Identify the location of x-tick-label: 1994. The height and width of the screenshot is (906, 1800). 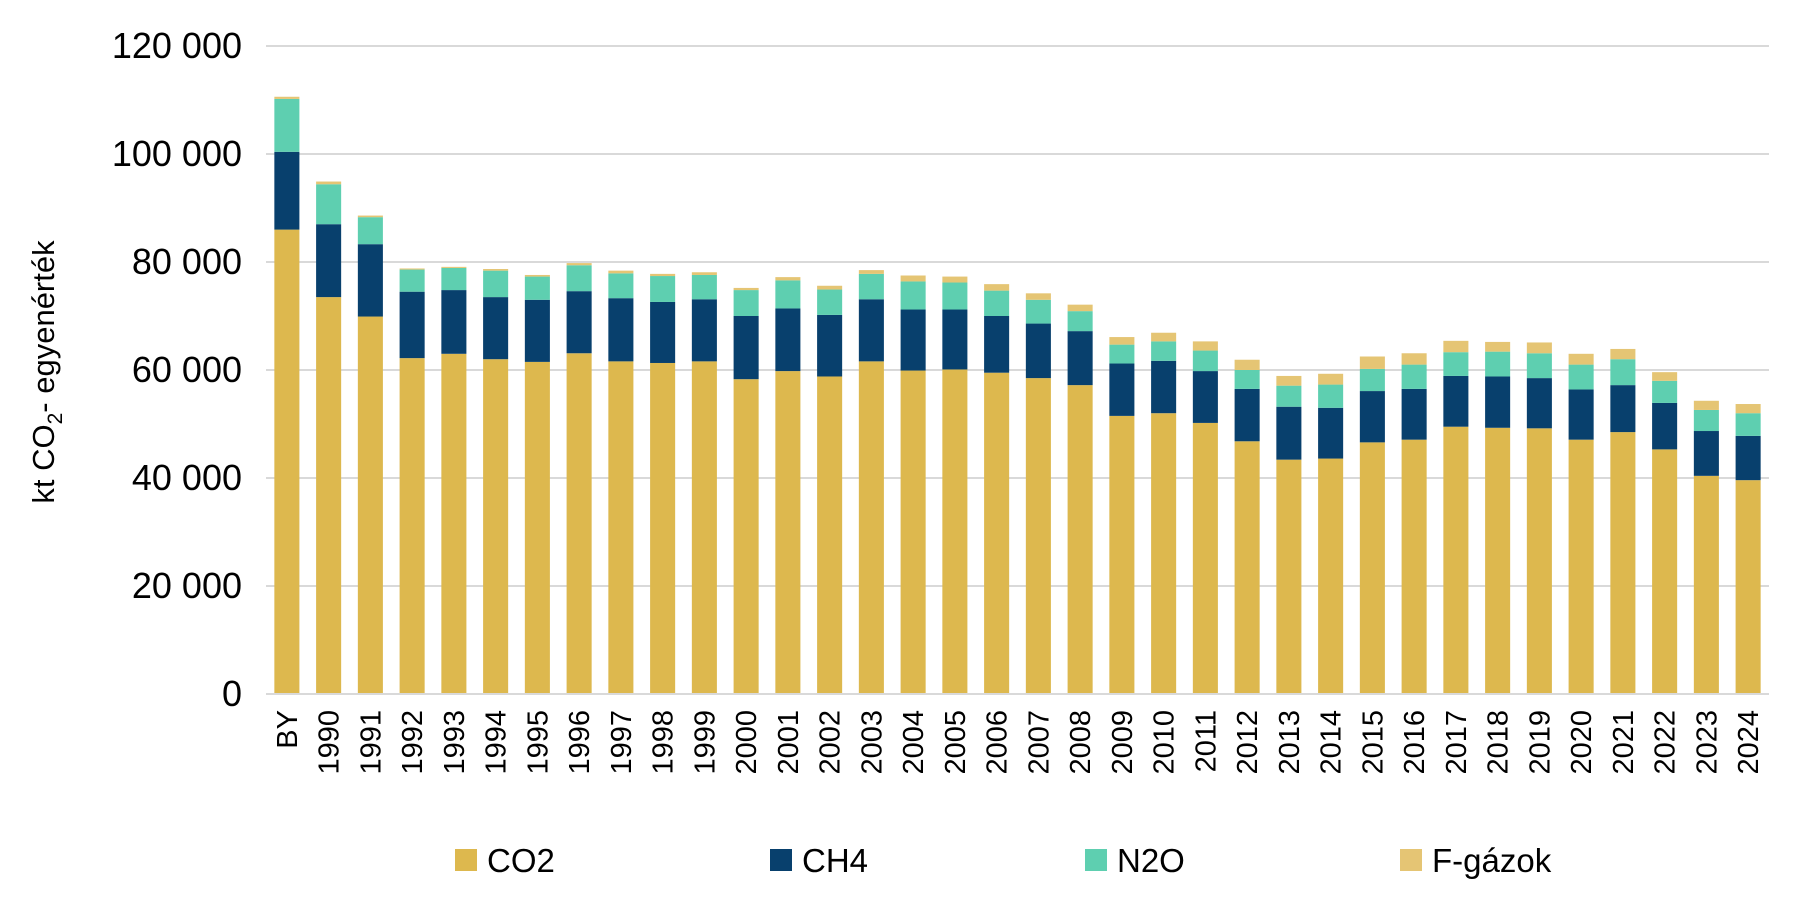
(497, 742).